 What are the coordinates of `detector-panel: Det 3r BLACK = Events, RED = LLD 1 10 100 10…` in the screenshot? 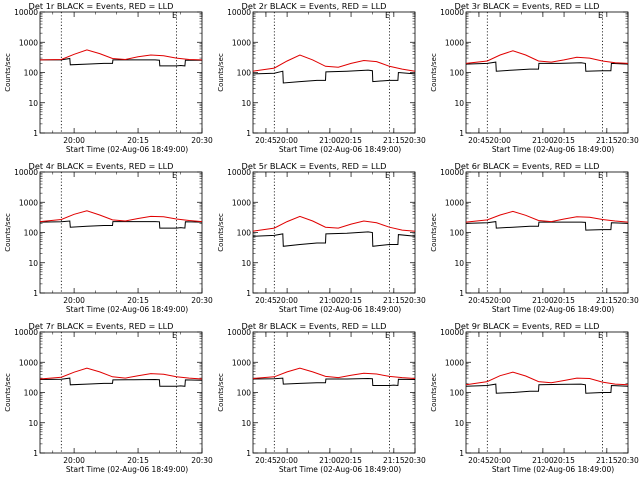 It's located at (534, 77).